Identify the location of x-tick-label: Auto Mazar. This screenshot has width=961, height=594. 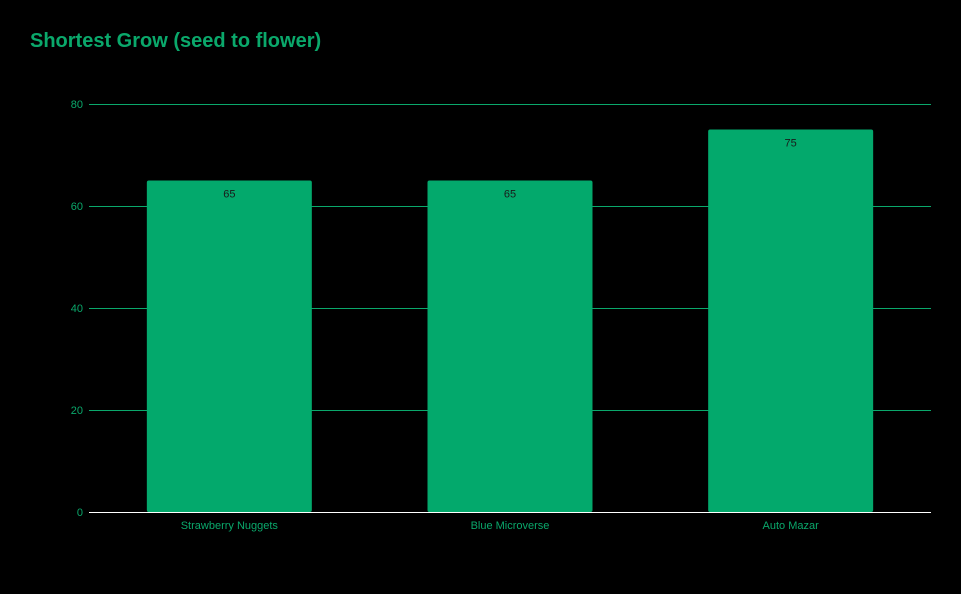
(791, 526).